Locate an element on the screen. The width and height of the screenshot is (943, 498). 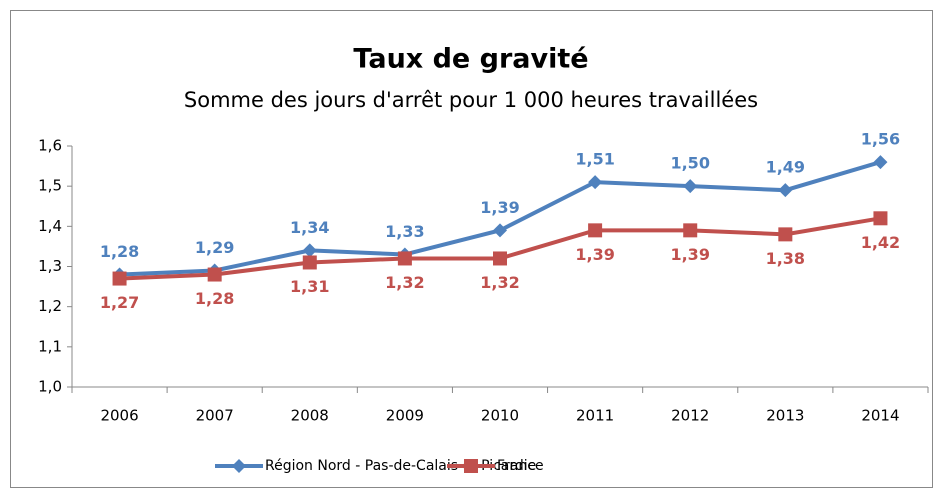
y-tick-label: 1,1 is located at coordinates (50, 346).